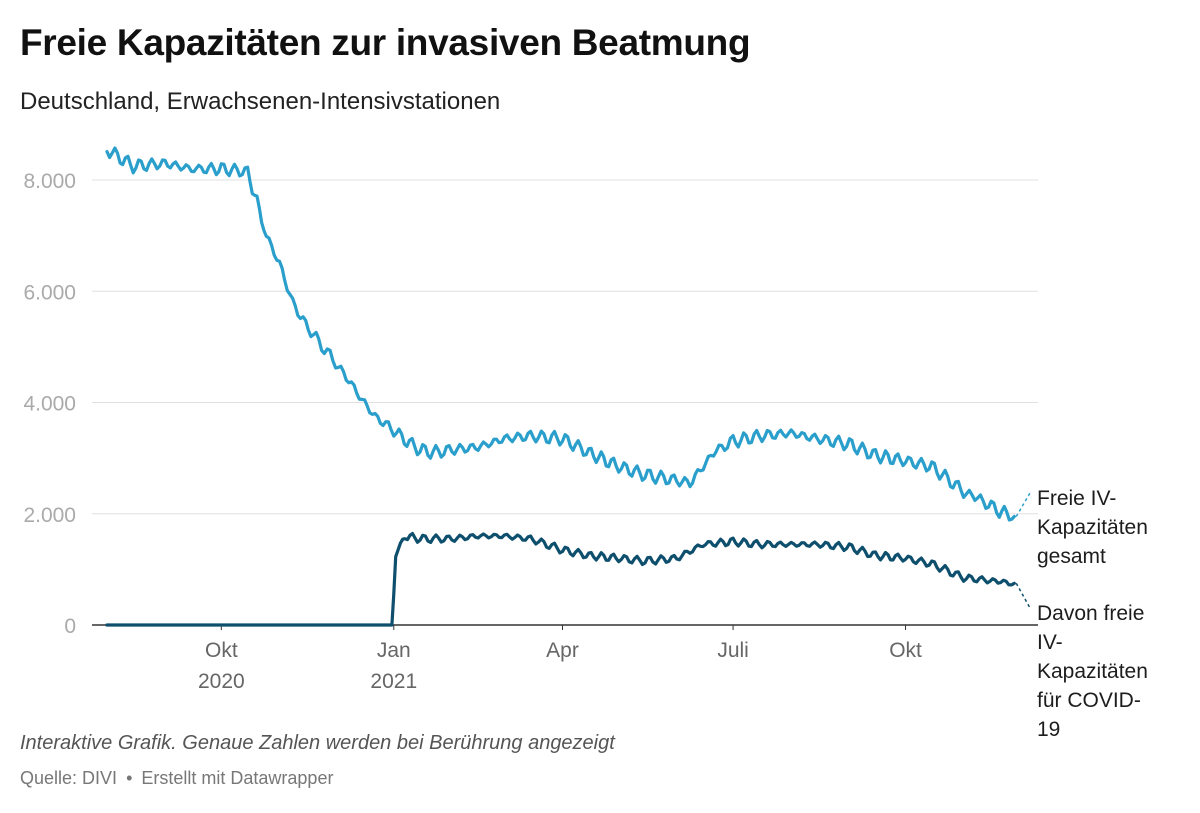 The height and width of the screenshot is (813, 1200). I want to click on y-tick-label: 4.000, so click(49, 404).